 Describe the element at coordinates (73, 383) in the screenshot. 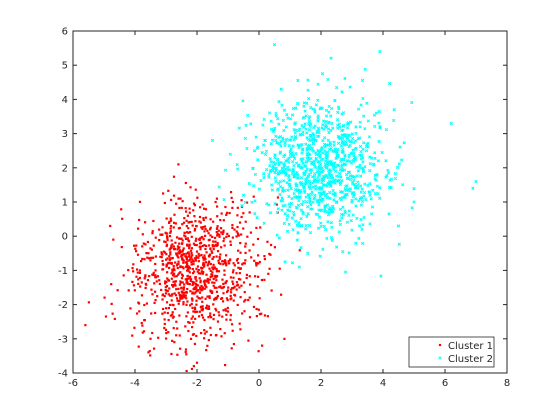

I see `tick-label: -6` at that location.